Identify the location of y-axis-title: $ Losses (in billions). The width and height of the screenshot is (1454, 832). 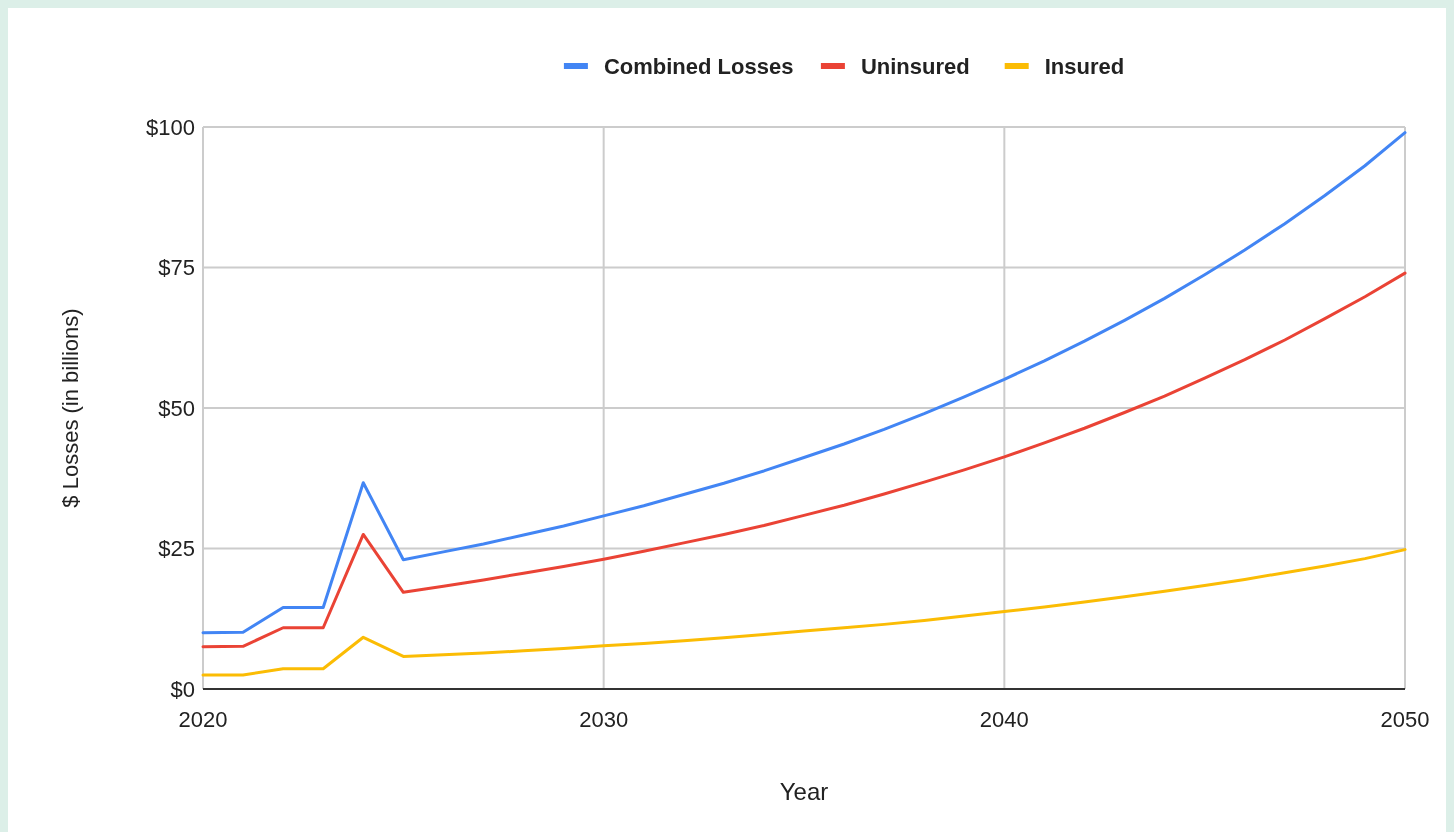
(70, 408).